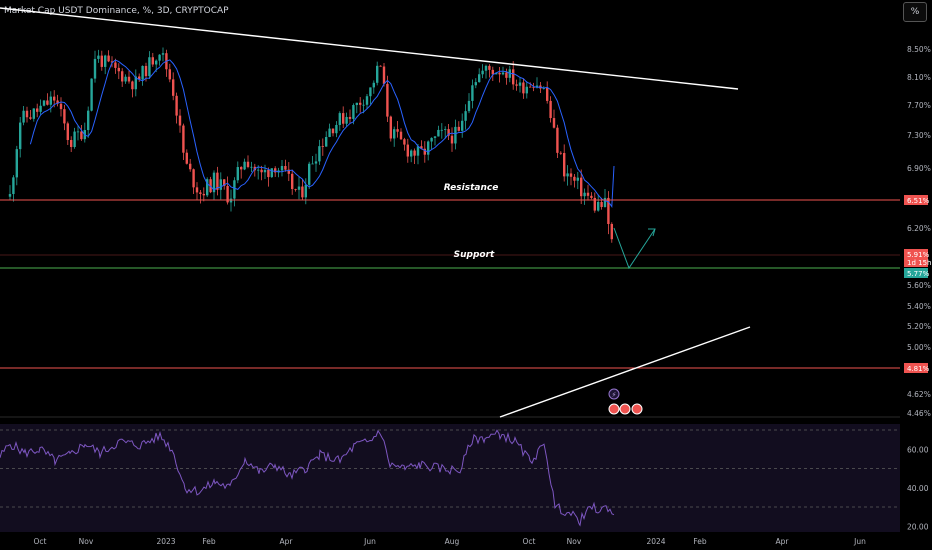 The image size is (932, 550). Describe the element at coordinates (574, 541) in the screenshot. I see `time-tick-label: Nov` at that location.